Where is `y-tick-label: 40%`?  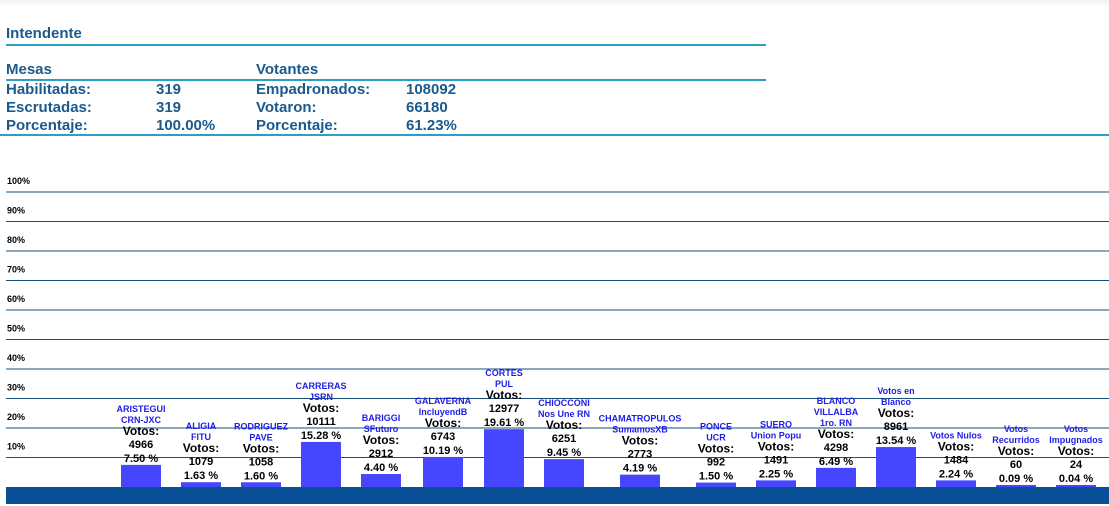
y-tick-label: 40% is located at coordinates (16, 358).